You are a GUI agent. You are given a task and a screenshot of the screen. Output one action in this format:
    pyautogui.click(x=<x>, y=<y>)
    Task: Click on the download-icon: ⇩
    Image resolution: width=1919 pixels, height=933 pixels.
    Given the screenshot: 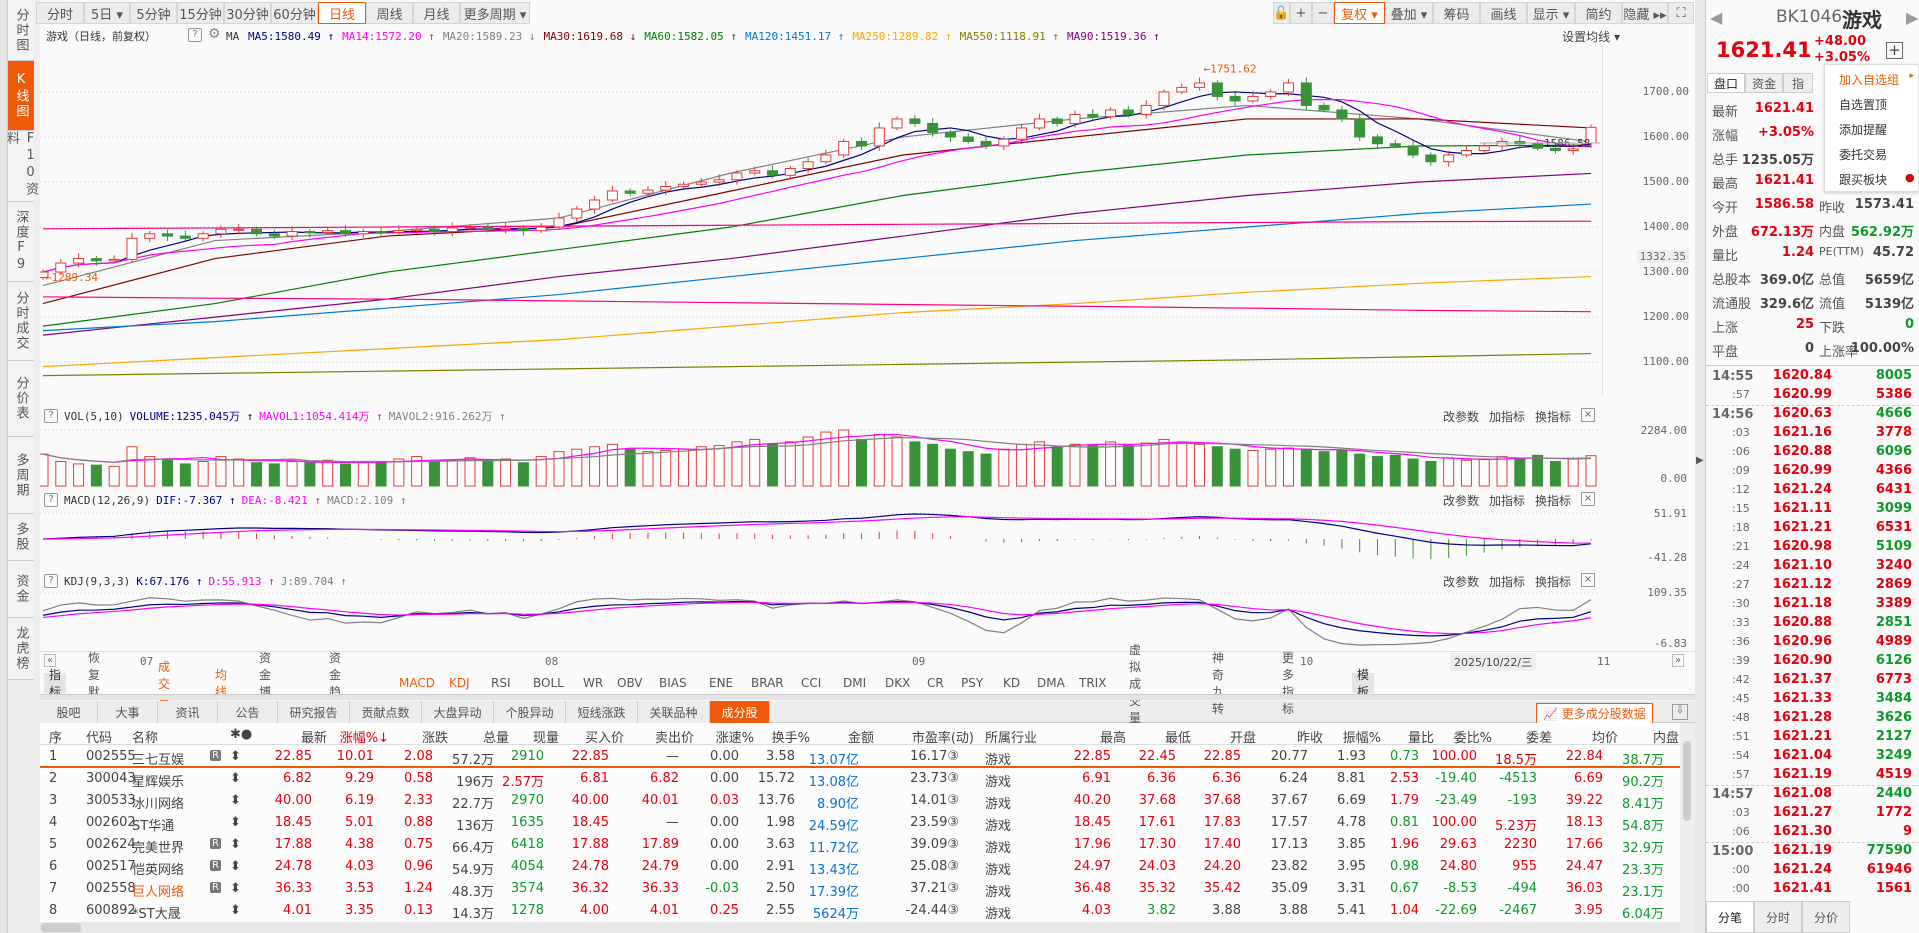 What is the action you would take?
    pyautogui.click(x=1680, y=712)
    